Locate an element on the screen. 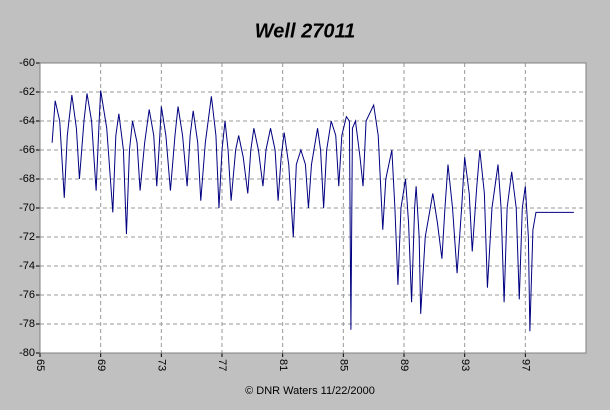  chart-title: Well 27011 is located at coordinates (305, 31).